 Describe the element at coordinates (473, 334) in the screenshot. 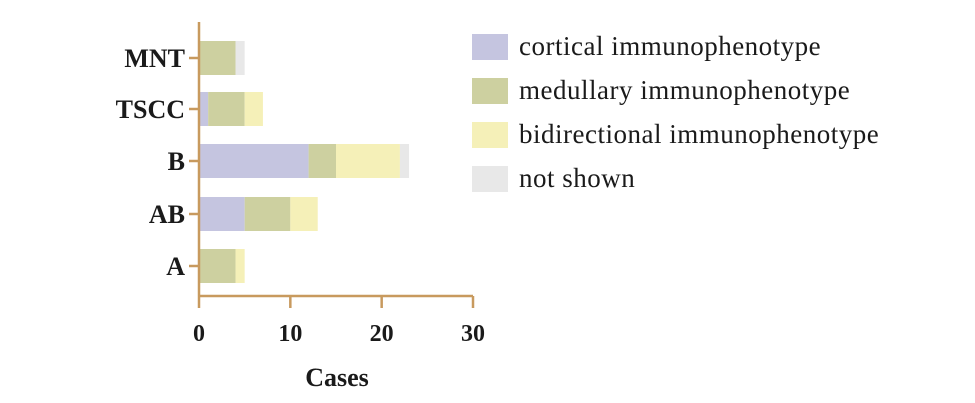

I see `x-tick-label-30: 30` at that location.